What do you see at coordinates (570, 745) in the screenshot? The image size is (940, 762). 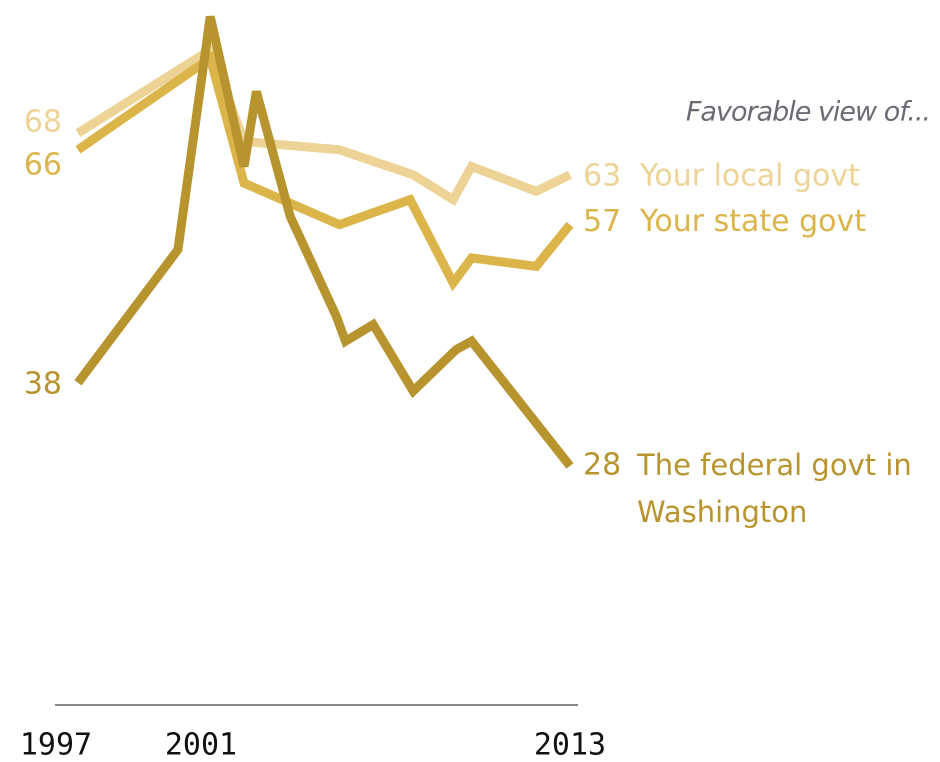 I see `x-tick-label: 2013` at bounding box center [570, 745].